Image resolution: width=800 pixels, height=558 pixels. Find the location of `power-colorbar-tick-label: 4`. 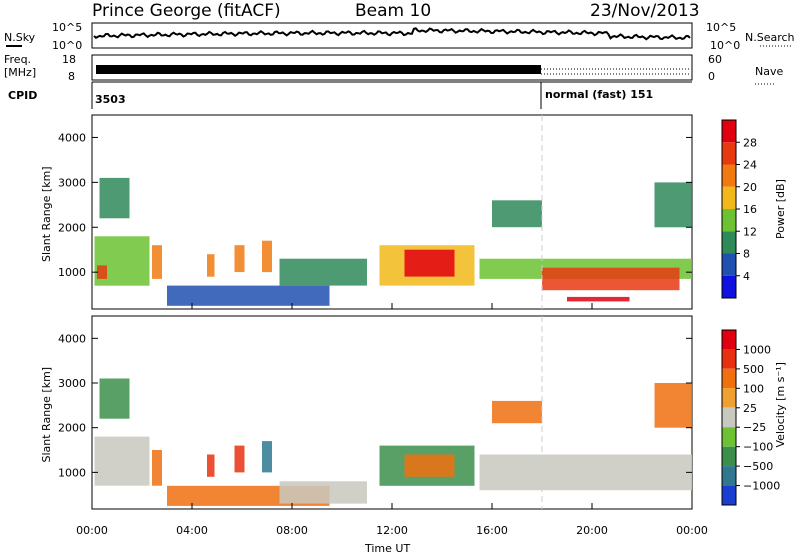

power-colorbar-tick-label: 4 is located at coordinates (746, 276).